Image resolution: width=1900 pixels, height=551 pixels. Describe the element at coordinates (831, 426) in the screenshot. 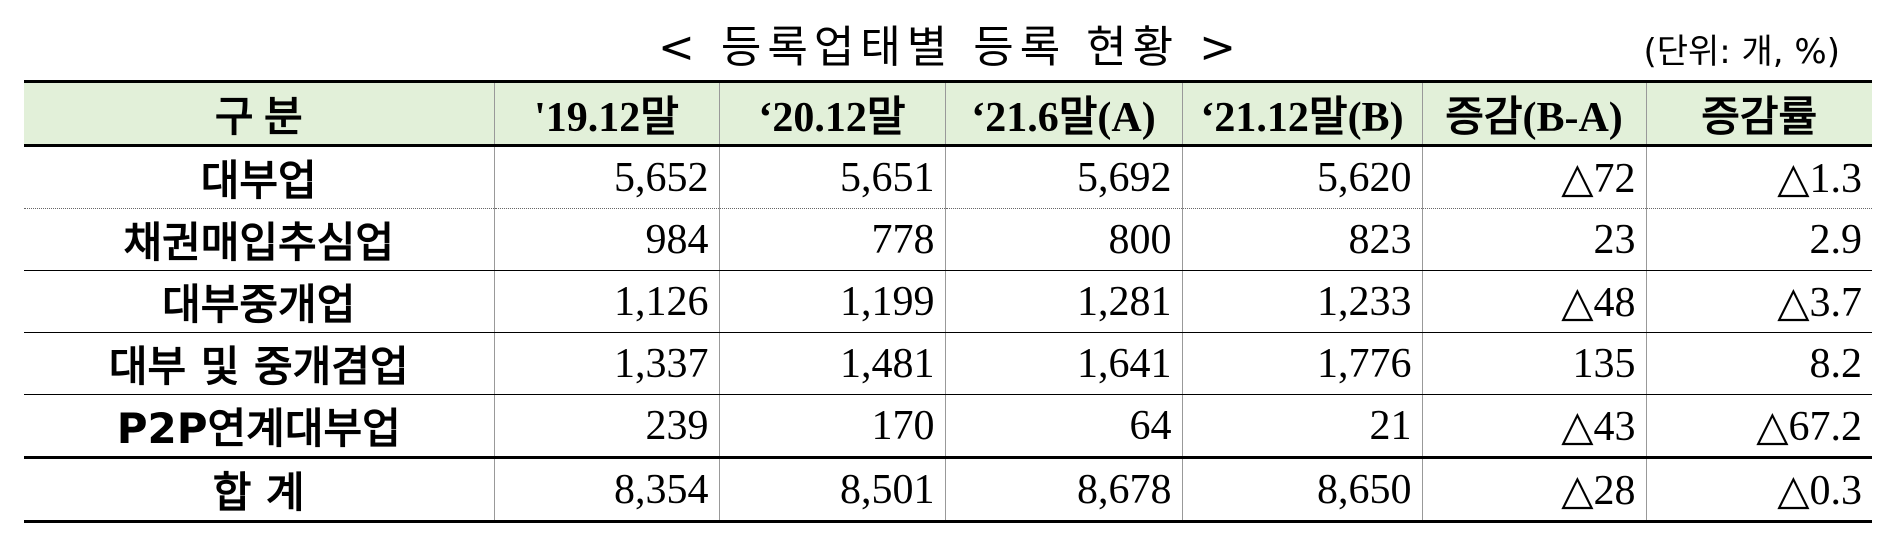

I see `value-cell: 170` at that location.